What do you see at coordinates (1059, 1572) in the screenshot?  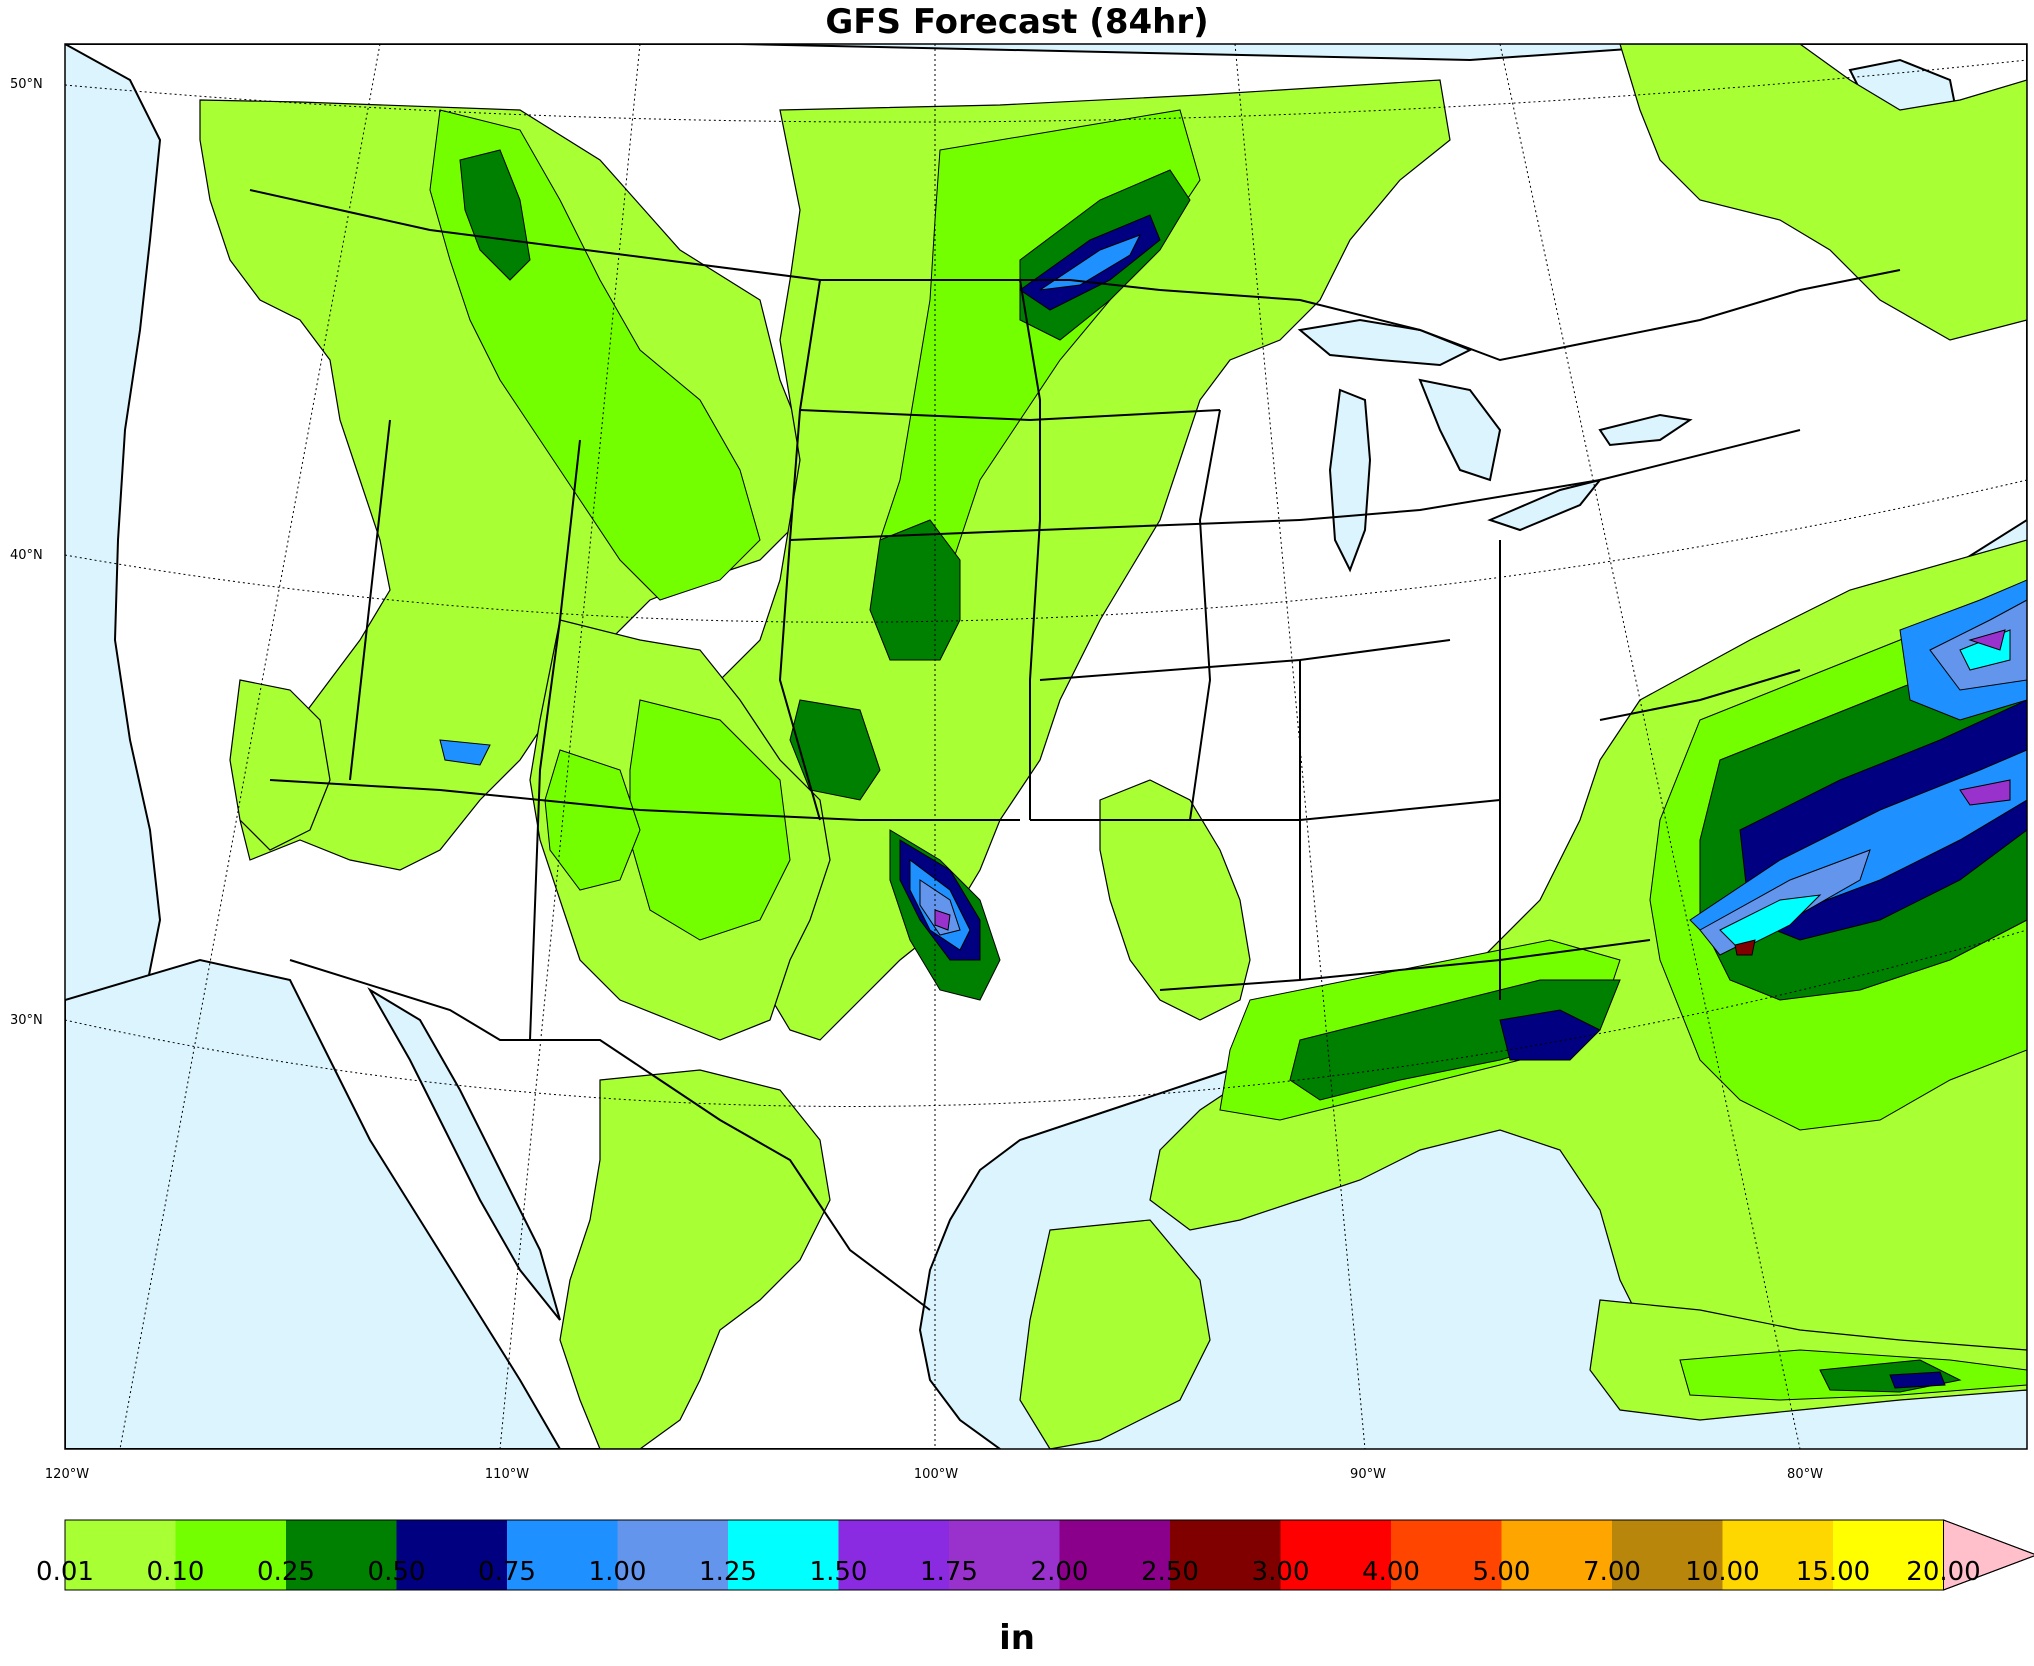 I see `colorbar-tick-label: 2.00` at bounding box center [1059, 1572].